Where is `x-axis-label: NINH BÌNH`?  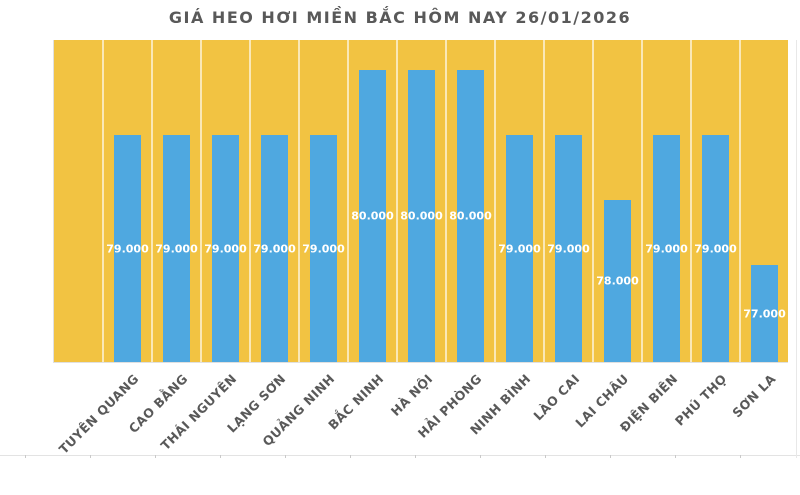
x-axis-label: NINH BÌNH is located at coordinates (500, 404).